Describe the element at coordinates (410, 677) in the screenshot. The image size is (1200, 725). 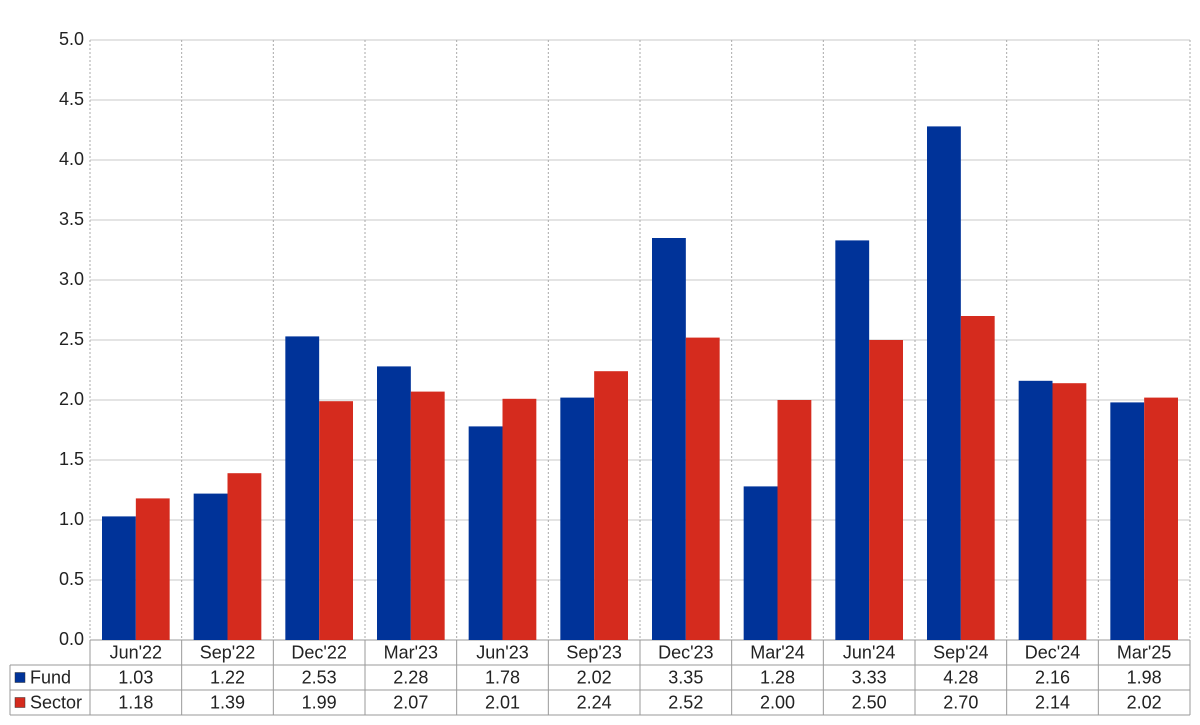
I see `table-value: 2.28` at that location.